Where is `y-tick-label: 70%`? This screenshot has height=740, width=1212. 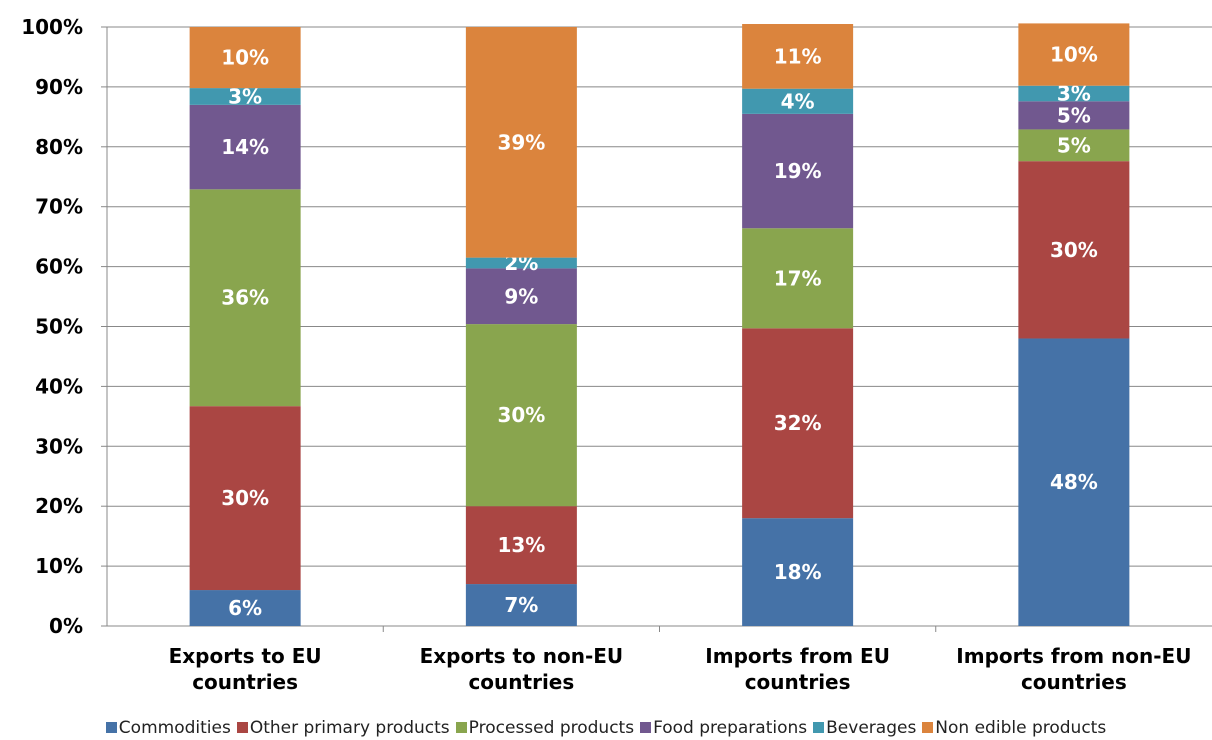 y-tick-label: 70% is located at coordinates (59, 207).